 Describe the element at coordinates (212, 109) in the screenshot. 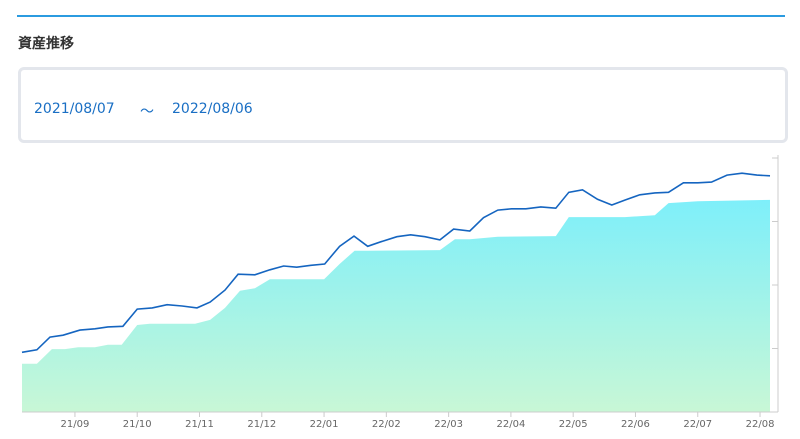

I see `end-date: 2022/08/06` at that location.